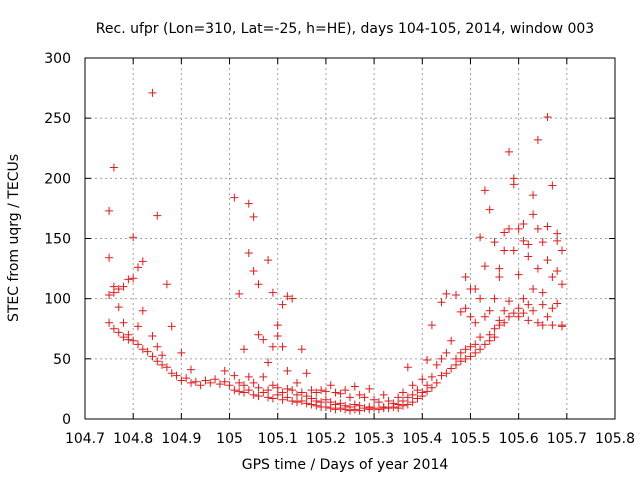 The height and width of the screenshot is (480, 640). I want to click on x-tick-label: 104.8, so click(133, 439).